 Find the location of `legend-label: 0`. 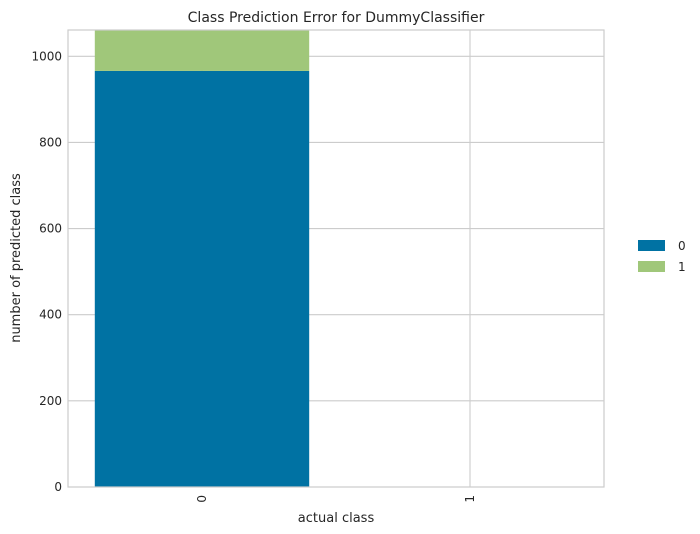

legend-label: 0 is located at coordinates (682, 246).